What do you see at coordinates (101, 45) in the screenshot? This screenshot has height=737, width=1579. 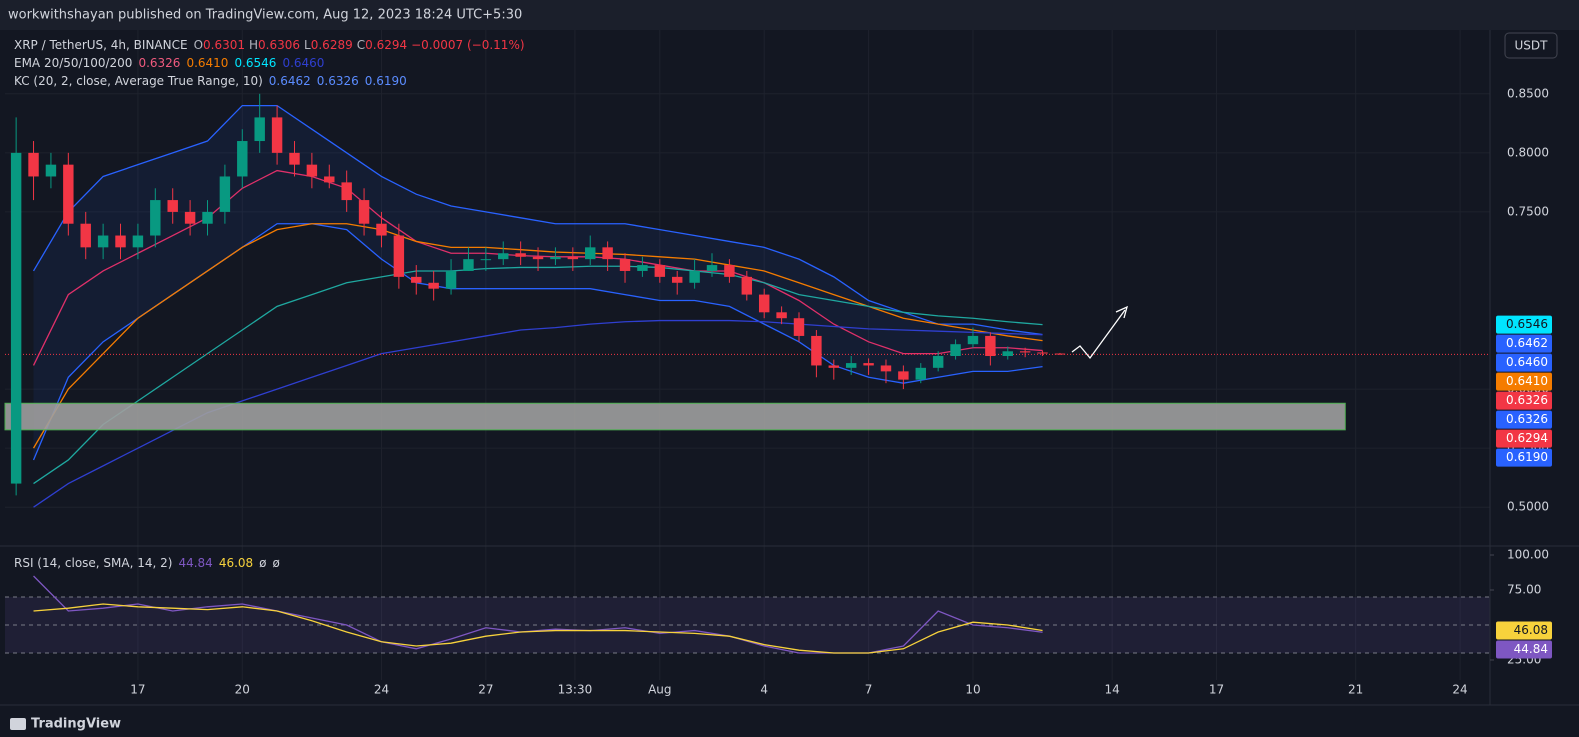 I see `legend-symbol: XRP / TetherUS, 4h, BINANCE` at bounding box center [101, 45].